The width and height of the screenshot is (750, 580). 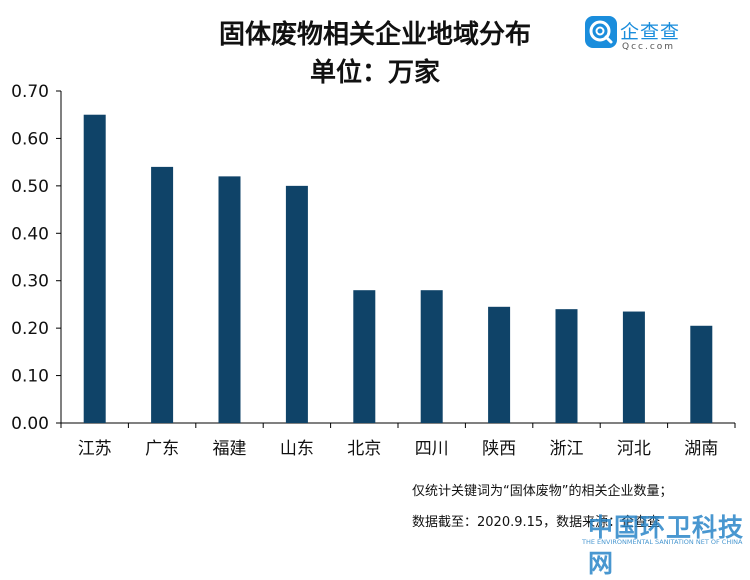 I want to click on y-tick-label: 0.50, so click(x=30, y=187).